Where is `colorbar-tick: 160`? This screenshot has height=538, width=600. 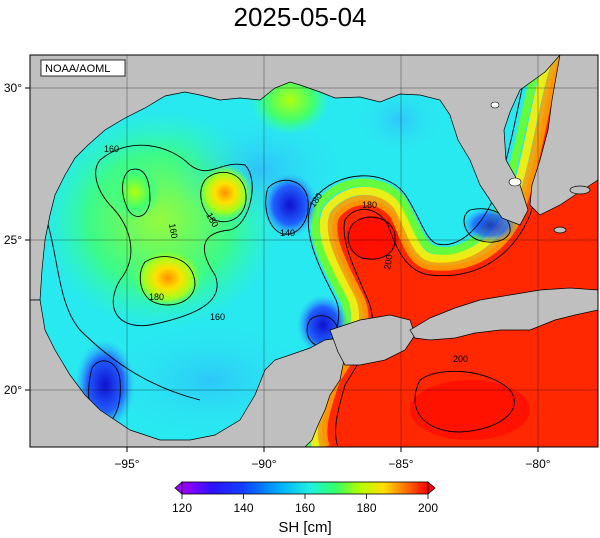
colorbar-tick: 160 is located at coordinates (305, 508).